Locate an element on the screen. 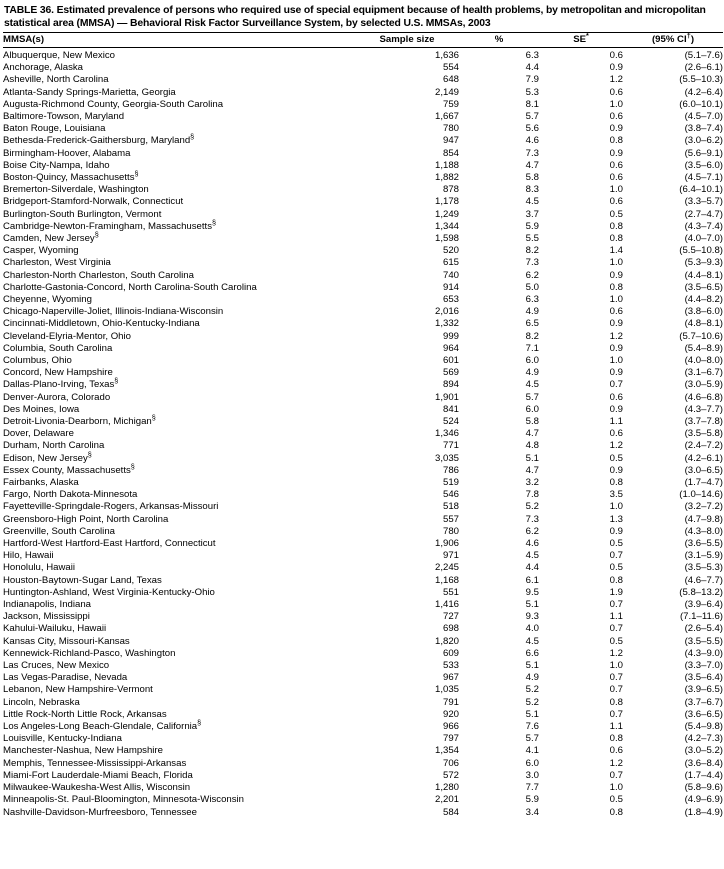 The height and width of the screenshot is (869, 724). cell-ci: (4.6–7.7) is located at coordinates (703, 580).